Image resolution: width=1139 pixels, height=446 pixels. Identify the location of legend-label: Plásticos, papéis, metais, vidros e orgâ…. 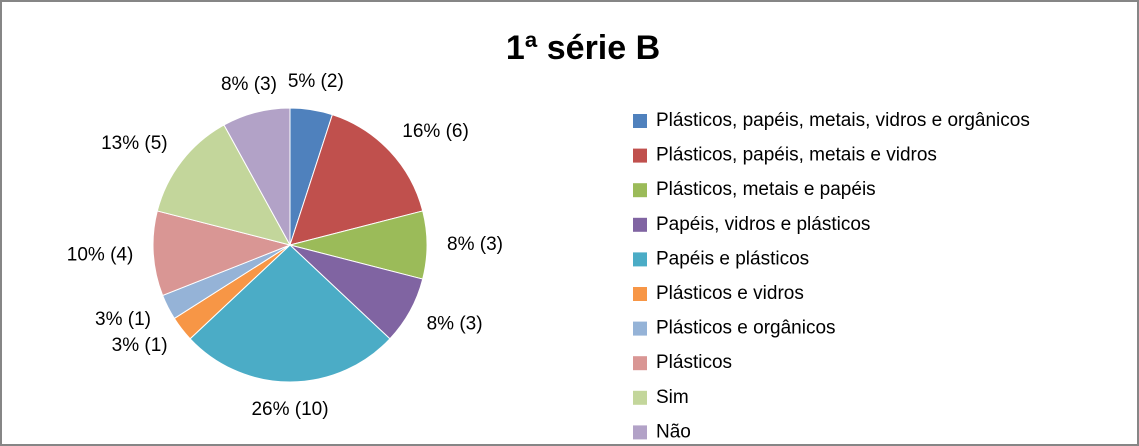
(843, 120).